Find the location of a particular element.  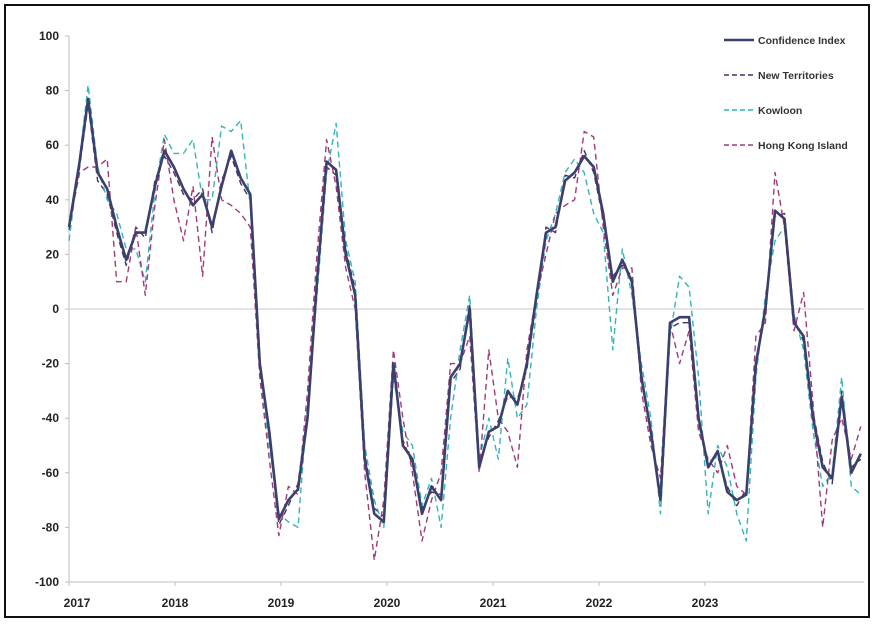

legend-label: New Territories is located at coordinates (796, 76).